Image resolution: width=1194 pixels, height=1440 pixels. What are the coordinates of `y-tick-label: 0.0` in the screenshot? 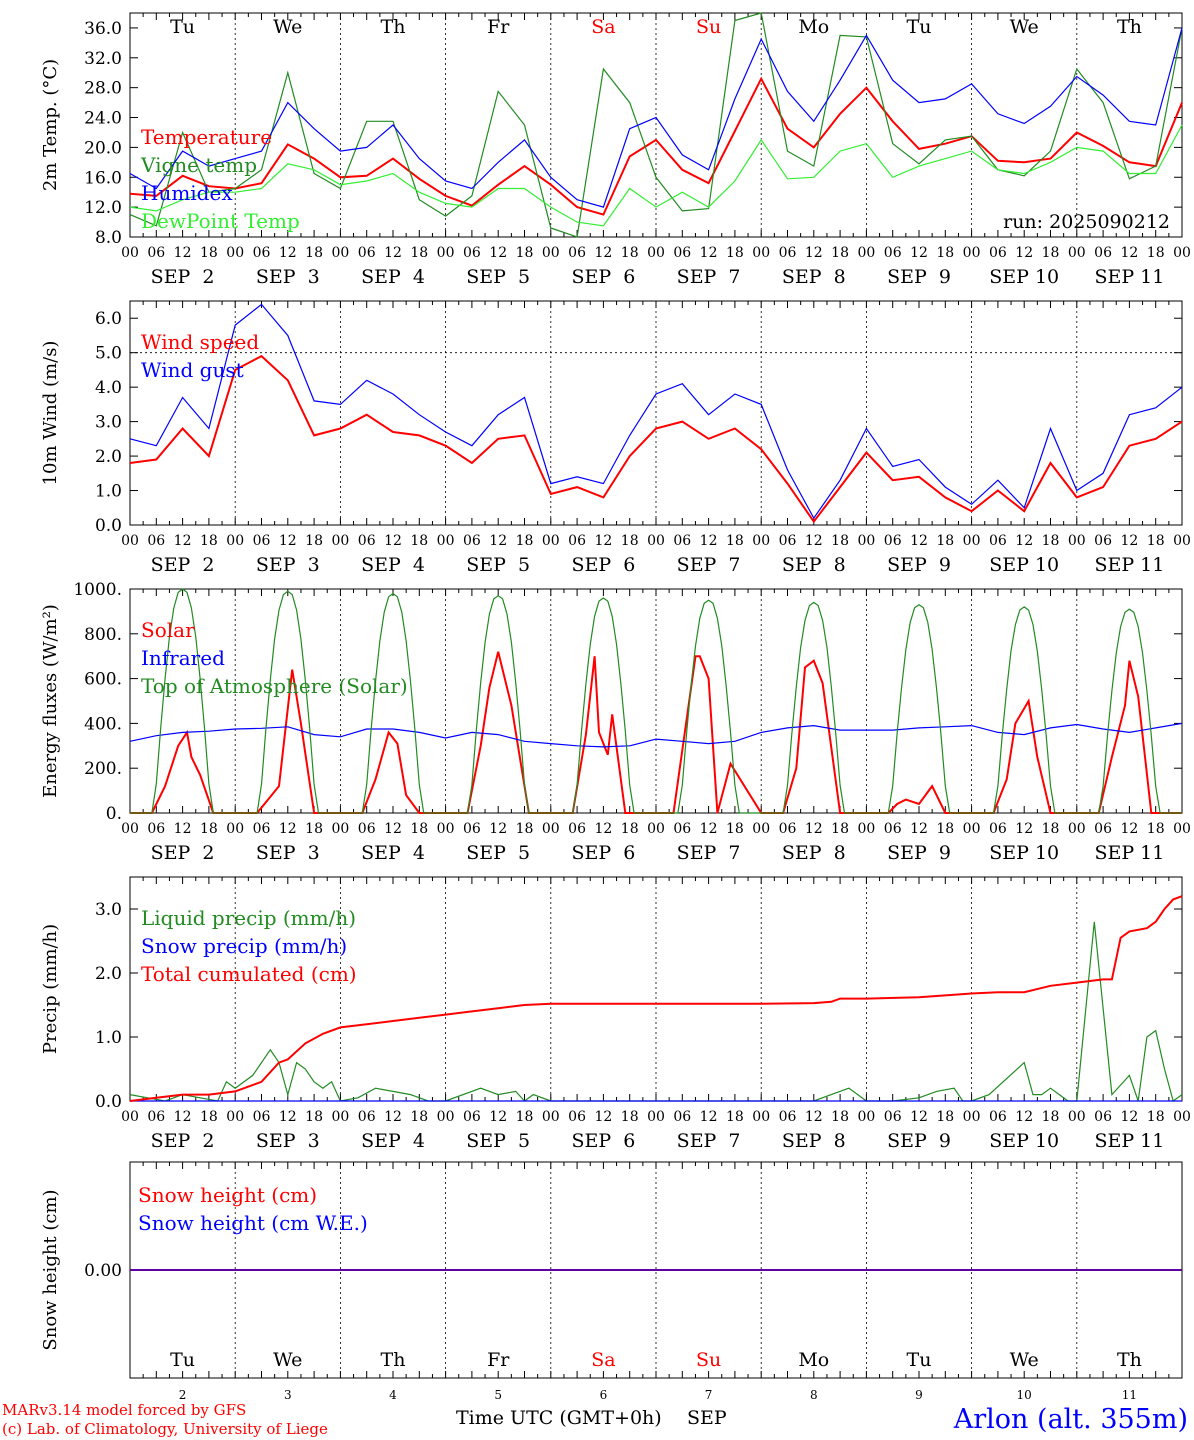 It's located at (108, 526).